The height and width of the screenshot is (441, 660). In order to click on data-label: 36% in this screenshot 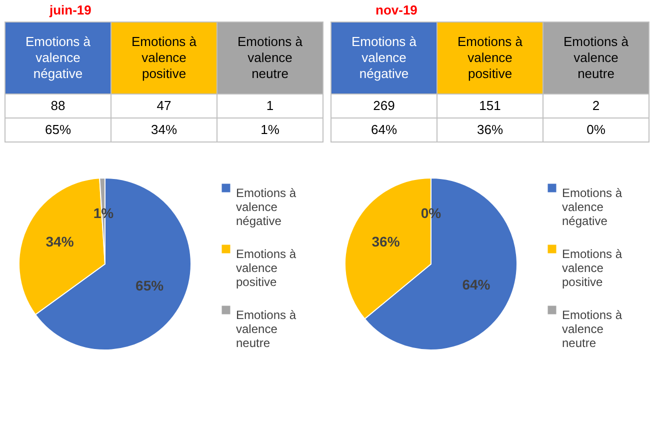, I will do `click(386, 242)`.